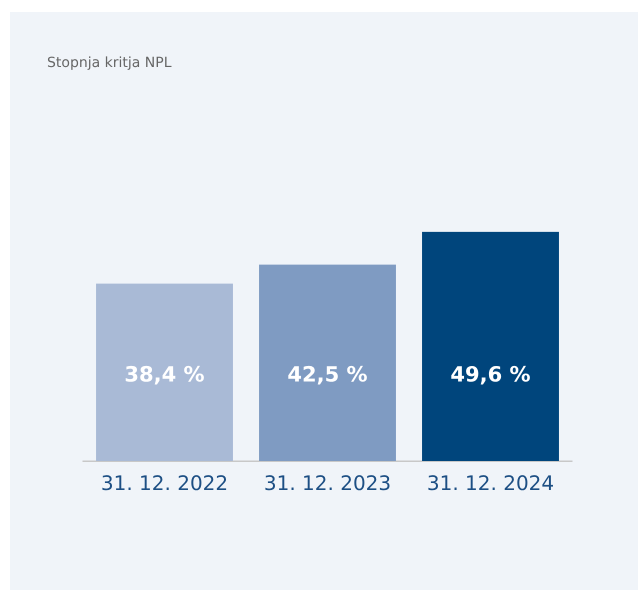 This screenshot has width=638, height=595. I want to click on data-label: 49,6 %, so click(490, 374).